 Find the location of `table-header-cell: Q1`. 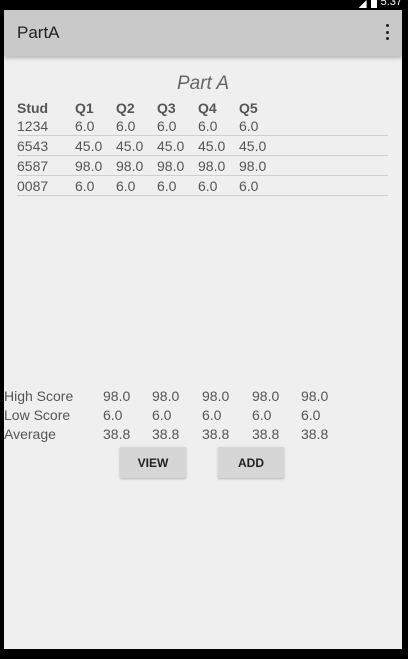

table-header-cell: Q1 is located at coordinates (84, 108).